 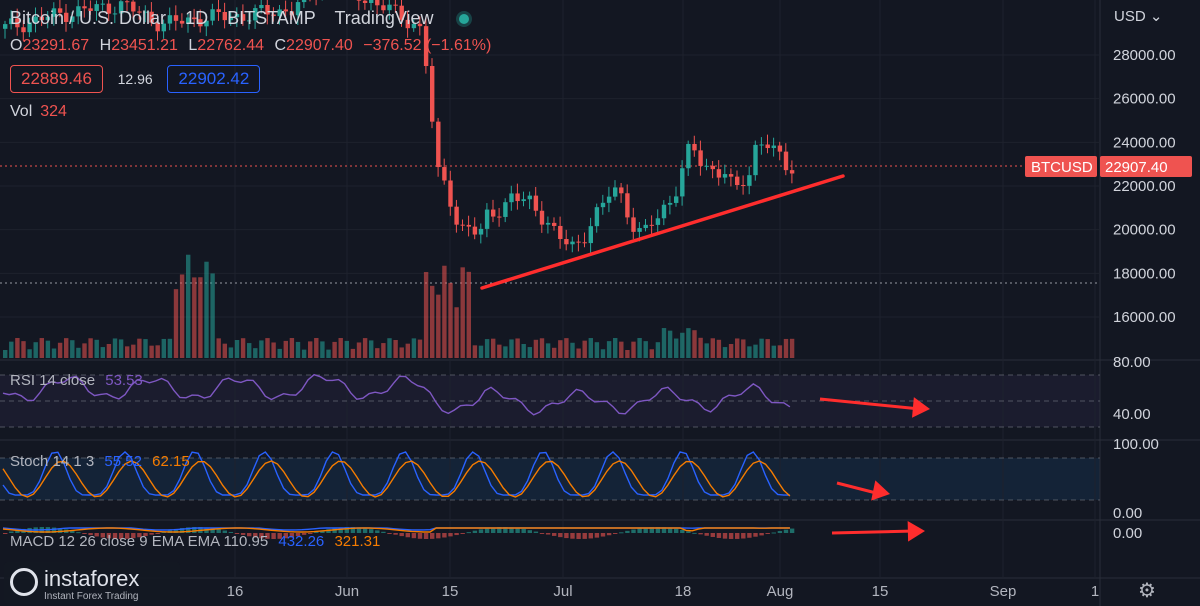 What do you see at coordinates (76, 380) in the screenshot?
I see `rsi-legend: RSI 14 close 53.53` at bounding box center [76, 380].